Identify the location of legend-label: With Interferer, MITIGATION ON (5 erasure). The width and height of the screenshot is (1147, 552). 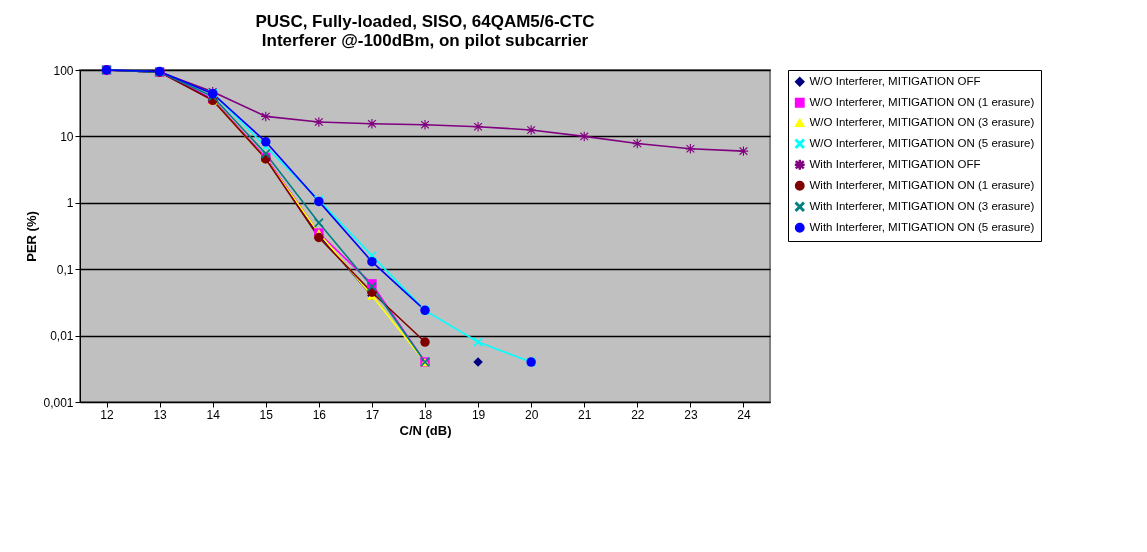
(922, 226).